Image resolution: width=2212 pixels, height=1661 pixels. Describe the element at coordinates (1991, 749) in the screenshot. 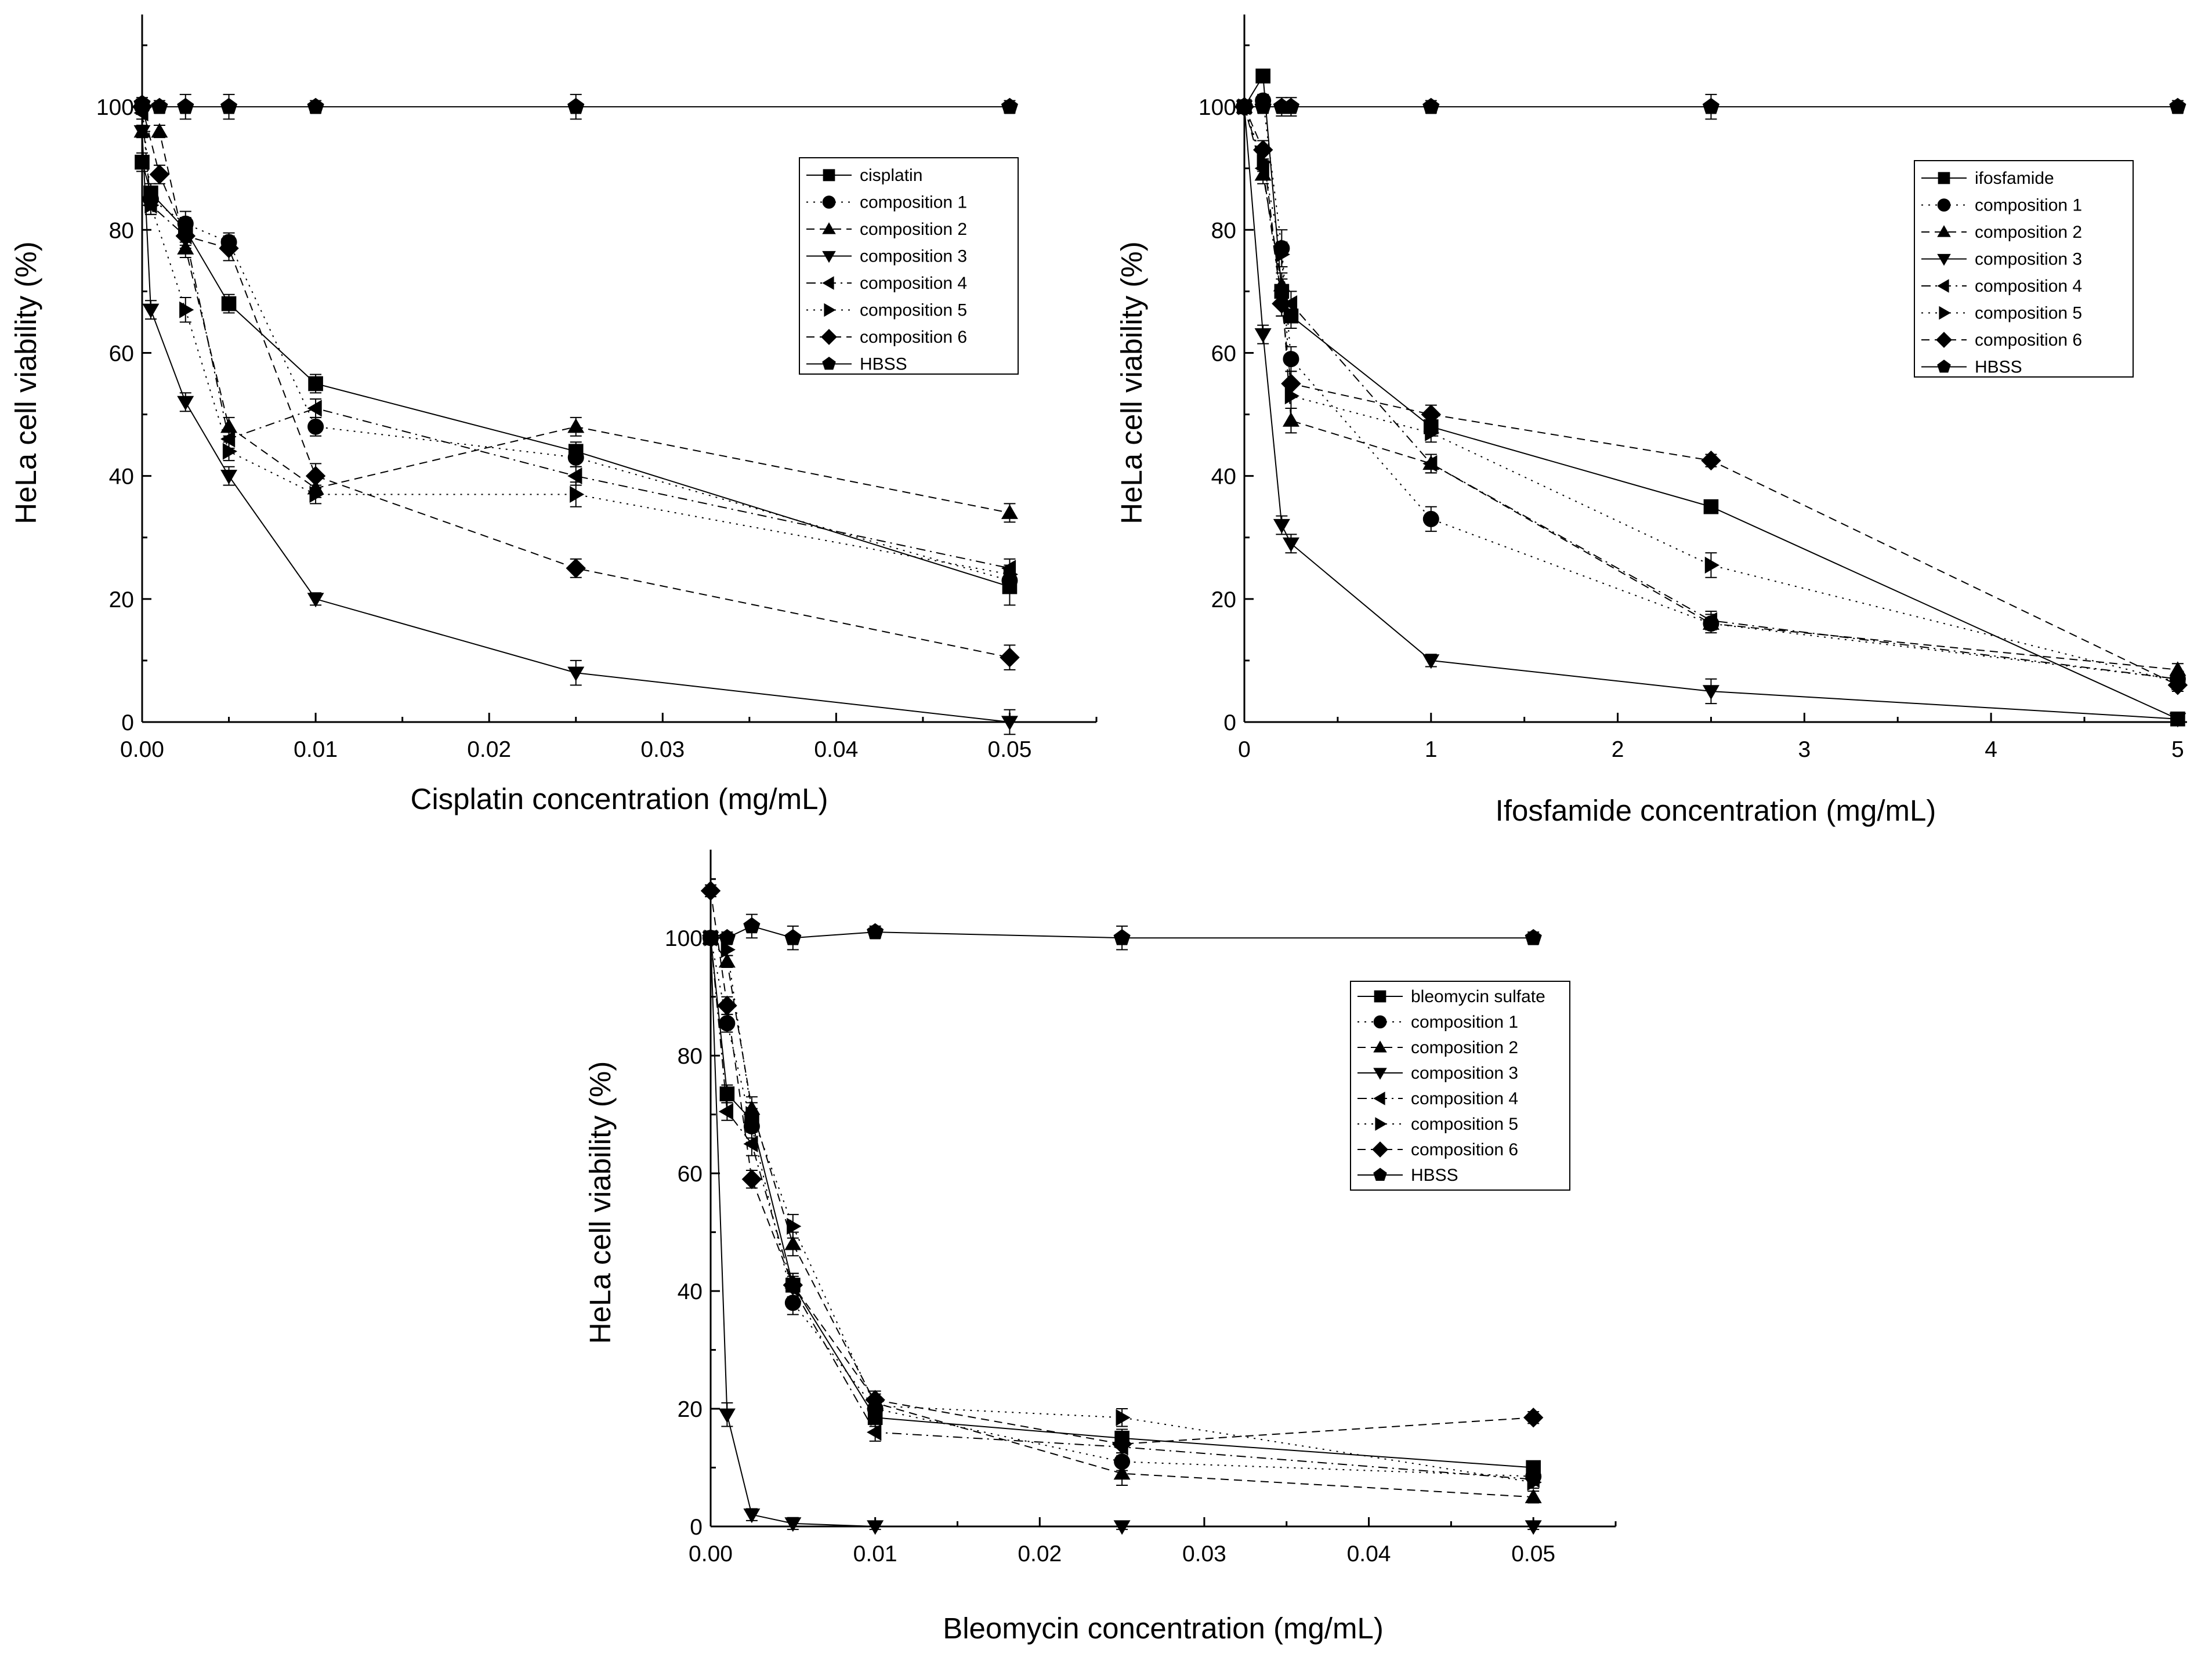

I see `panel1-x-tick-label: 4` at that location.